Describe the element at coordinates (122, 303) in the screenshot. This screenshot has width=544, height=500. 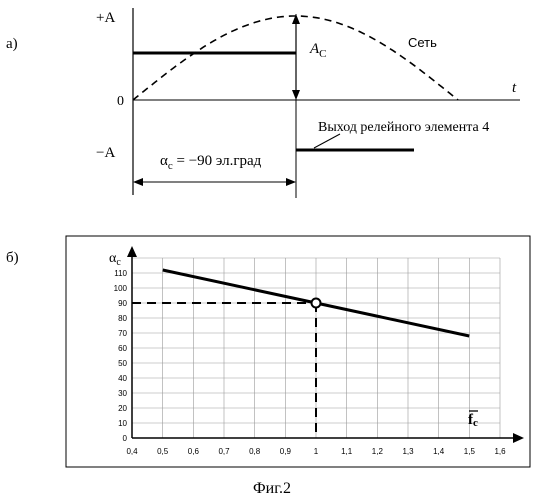
I see `y-tick-label: 90` at that location.